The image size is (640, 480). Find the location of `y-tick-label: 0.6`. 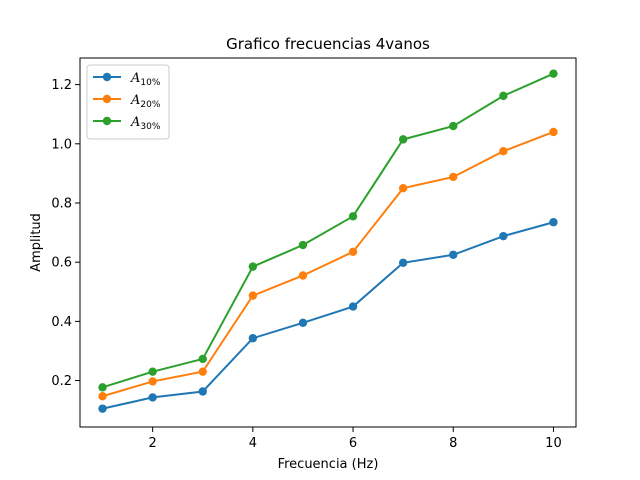

y-tick-label: 0.6 is located at coordinates (61, 263).